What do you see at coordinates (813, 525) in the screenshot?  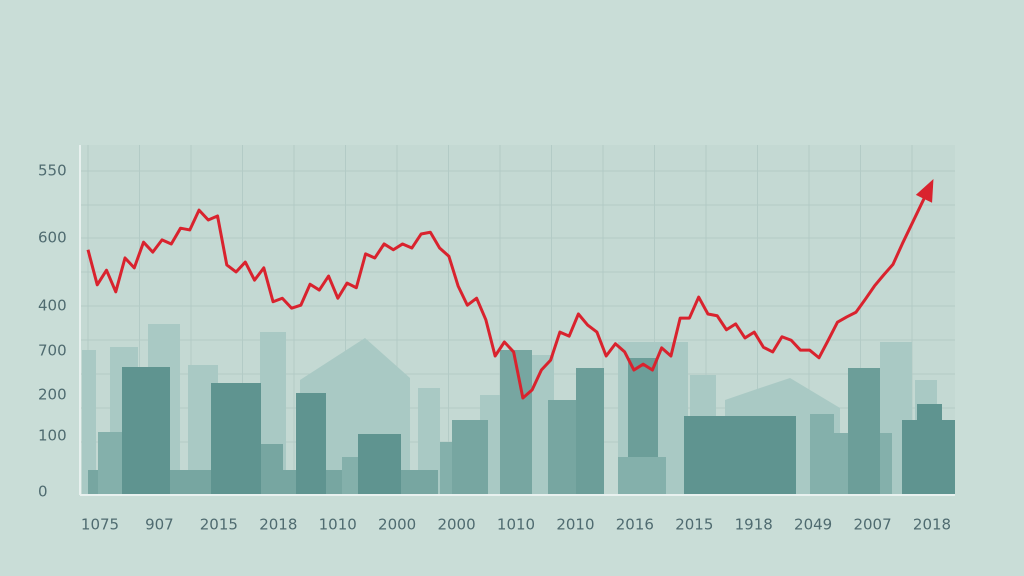 I see `x-tick-label: 2049` at bounding box center [813, 525].